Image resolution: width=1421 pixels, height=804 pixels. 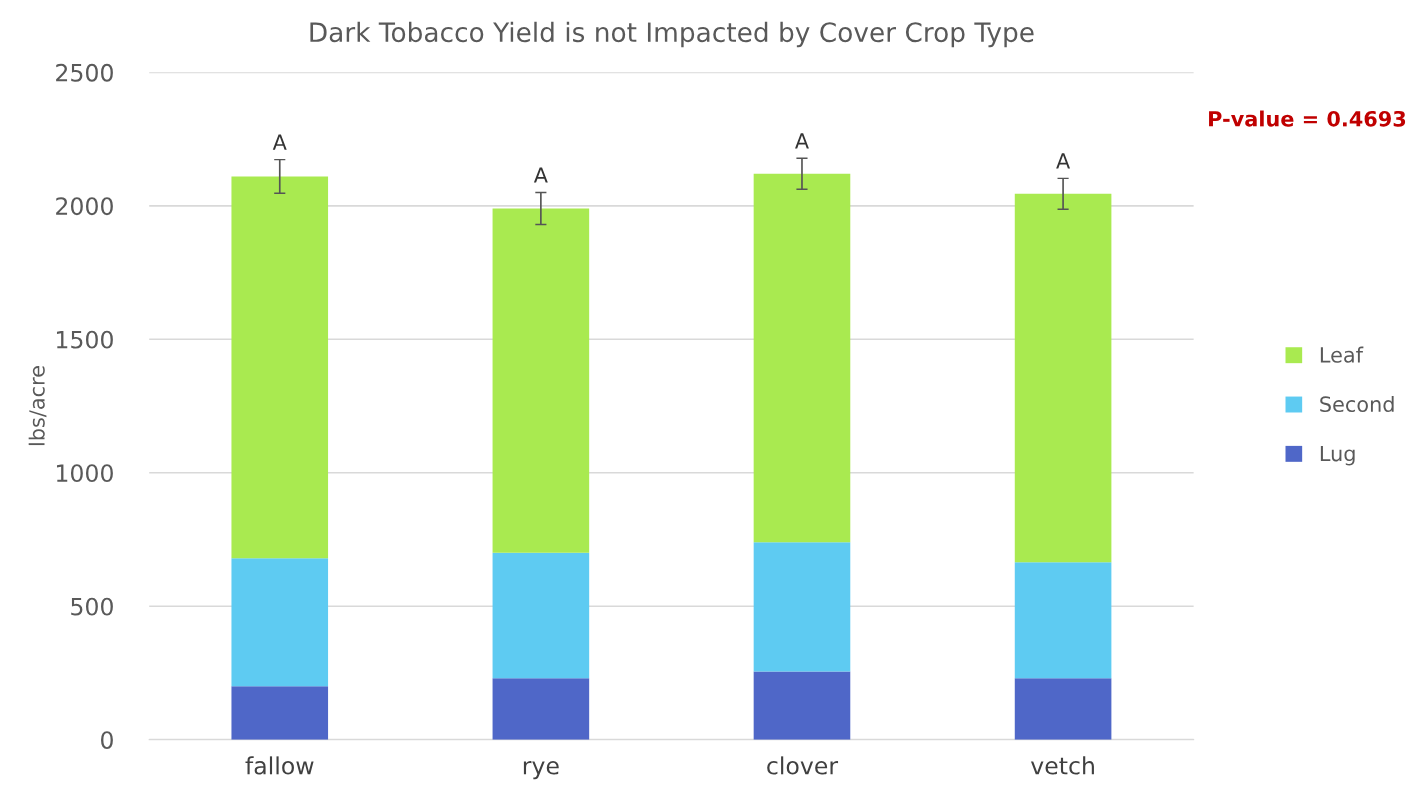 What do you see at coordinates (1062, 765) in the screenshot?
I see `x-tick-label: vetch` at bounding box center [1062, 765].